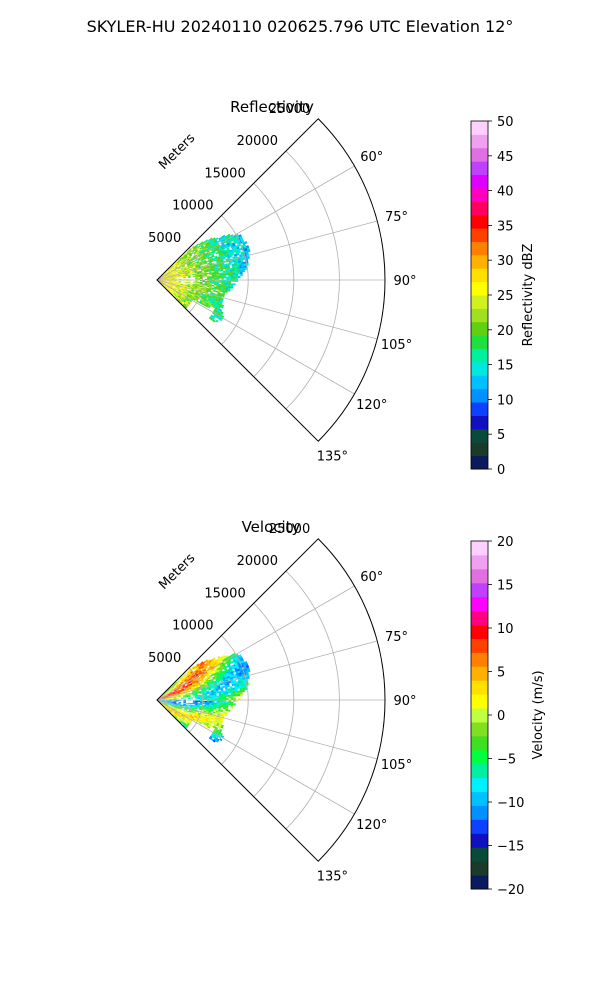  I want to click on colorbar-tick-label: −15, so click(510, 847).